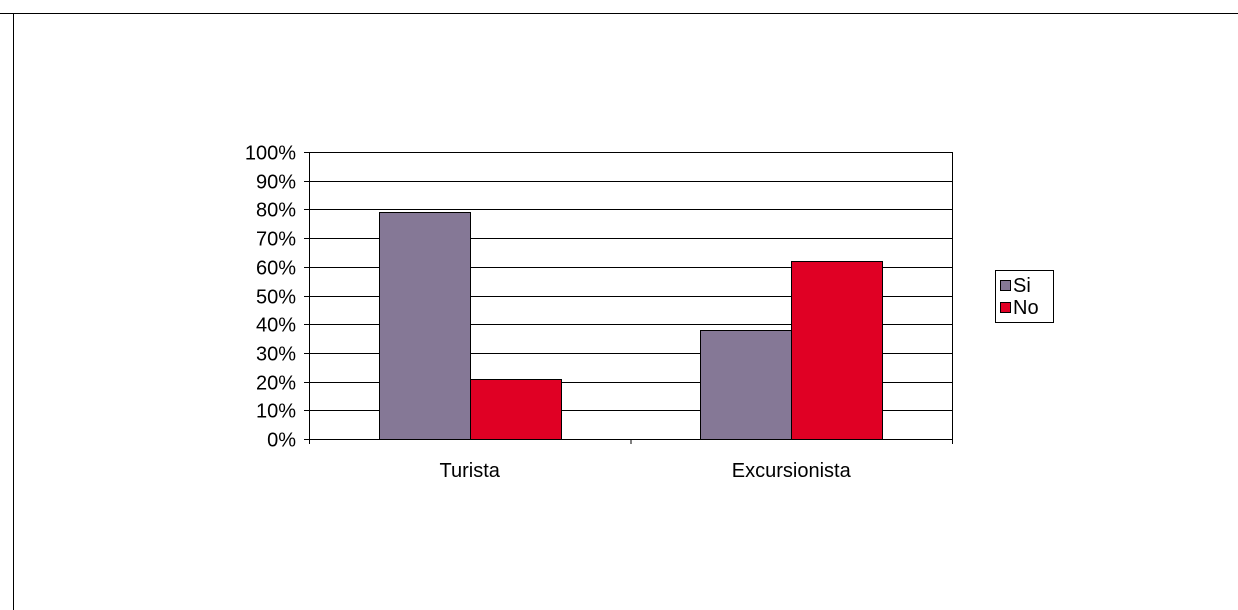  I want to click on legend-box, so click(1024, 296).